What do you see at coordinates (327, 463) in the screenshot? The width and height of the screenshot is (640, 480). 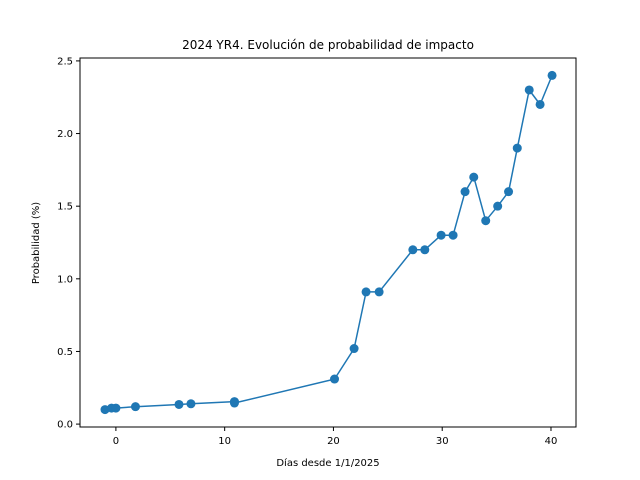 I see `x-axis-label: Días desde 1/1/2025` at bounding box center [327, 463].